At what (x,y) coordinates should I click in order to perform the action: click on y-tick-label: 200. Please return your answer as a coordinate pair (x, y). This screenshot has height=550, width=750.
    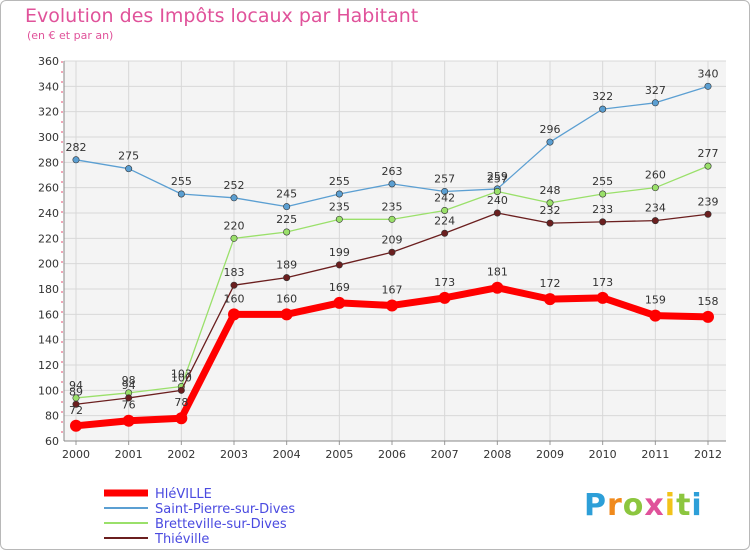
    Looking at the image, I should click on (48, 264).